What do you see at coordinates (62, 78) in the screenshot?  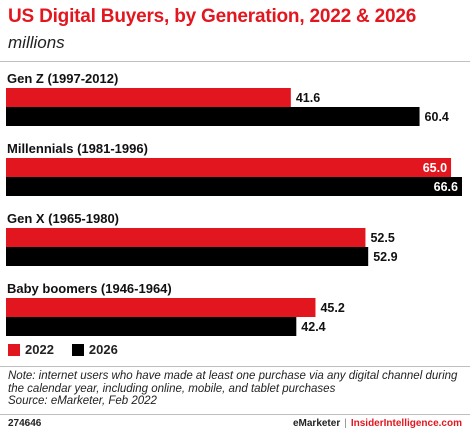 I see `category-label-gen-z-1997-2012: Gen Z (1997-2012)` at bounding box center [62, 78].